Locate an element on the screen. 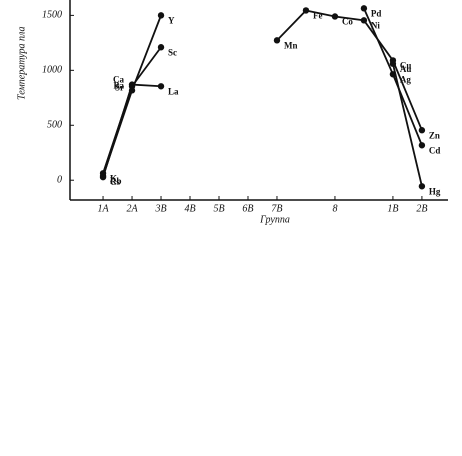  point-label: Au is located at coordinates (406, 69).